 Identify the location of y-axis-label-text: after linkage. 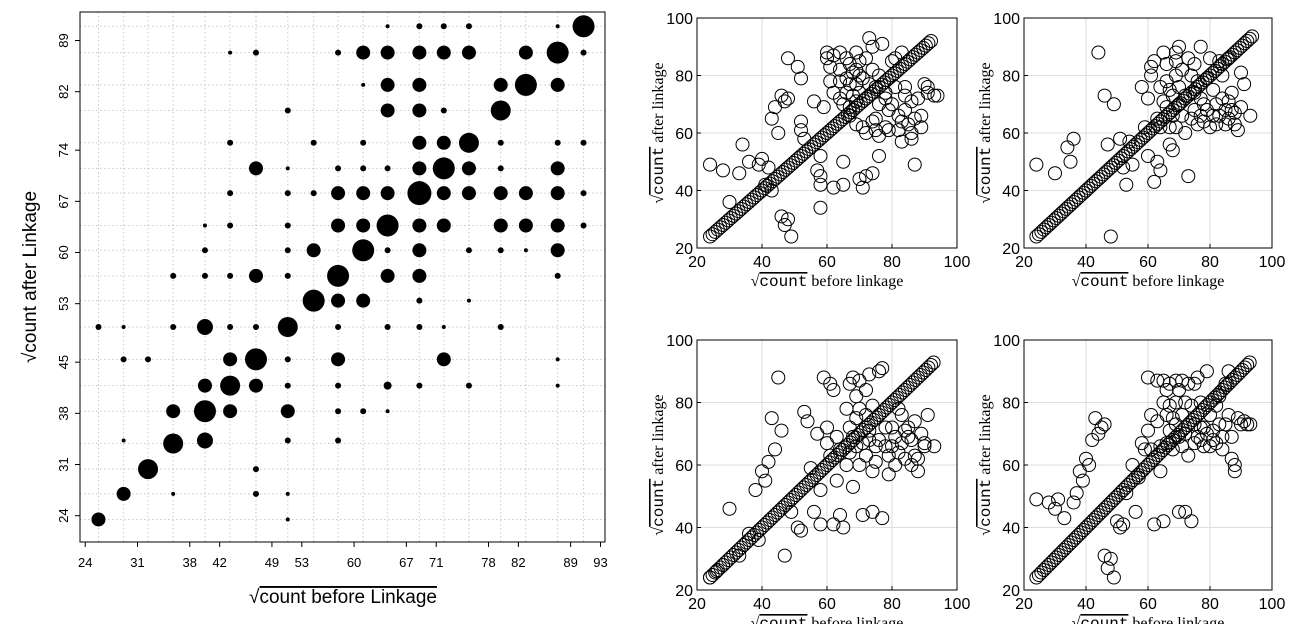
(985, 436).